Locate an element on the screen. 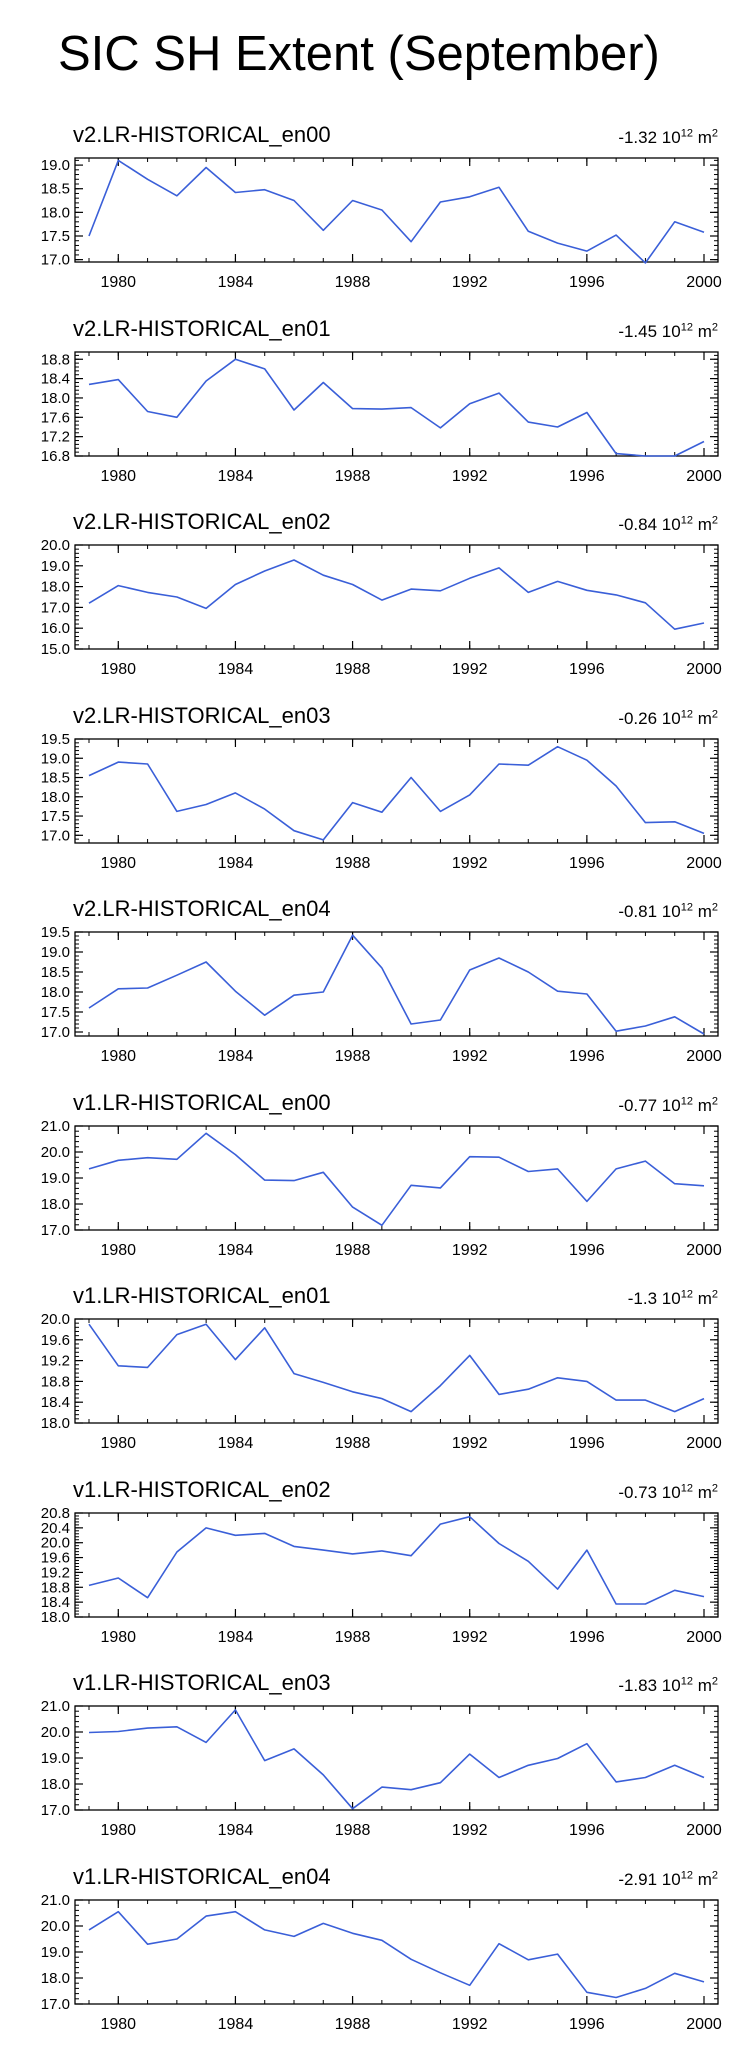  y-tick-label: 19.2 is located at coordinates (55, 1361).